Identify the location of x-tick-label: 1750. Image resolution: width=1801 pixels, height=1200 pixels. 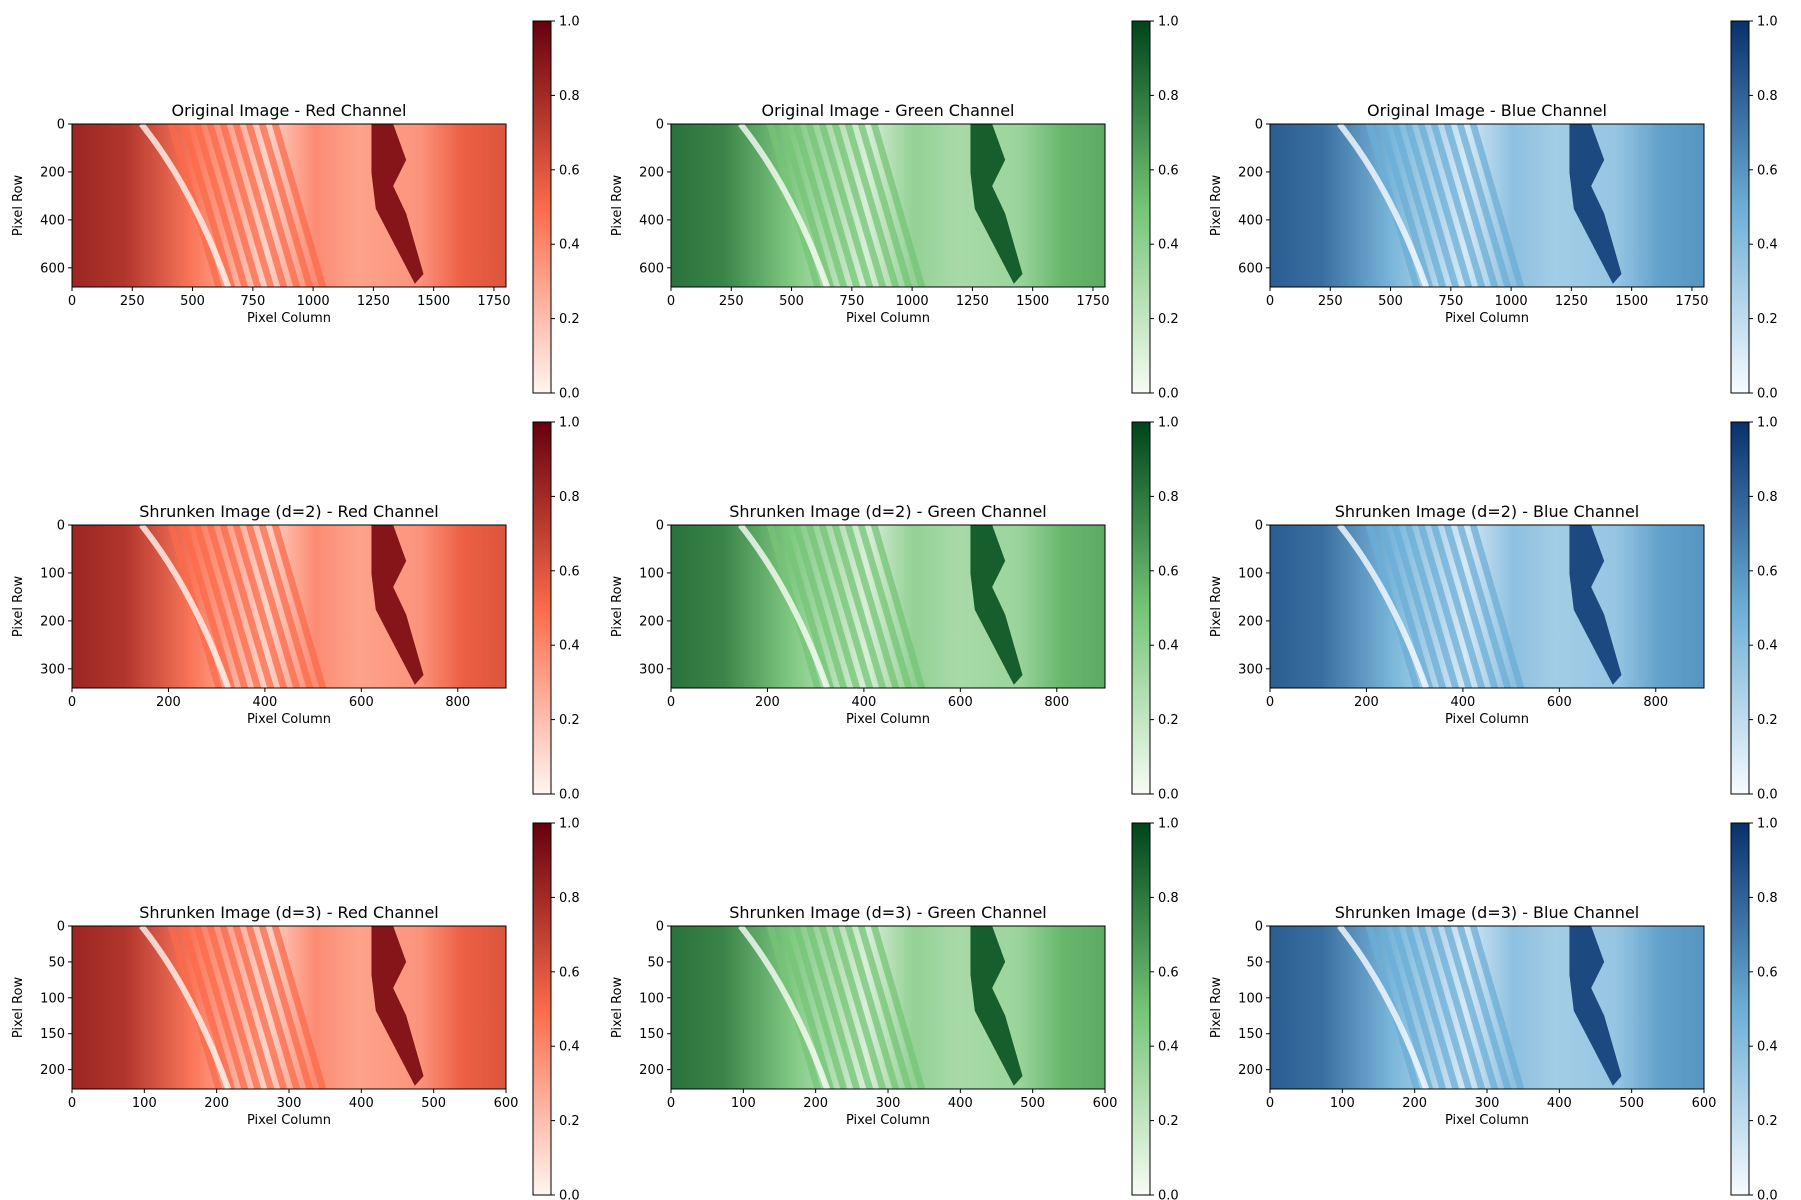
(1691, 301).